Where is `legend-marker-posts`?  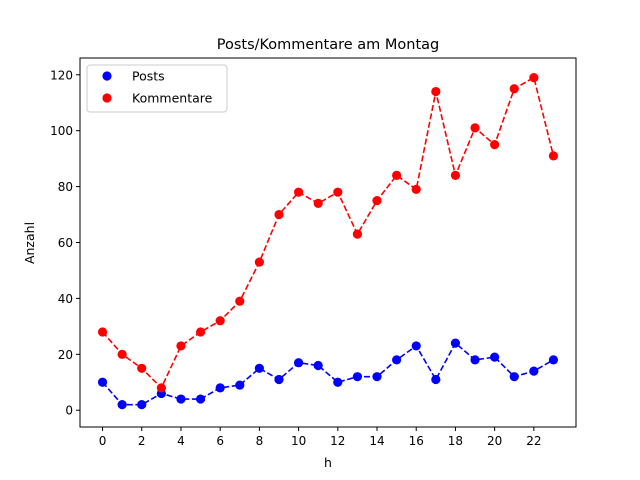 legend-marker-posts is located at coordinates (107, 76).